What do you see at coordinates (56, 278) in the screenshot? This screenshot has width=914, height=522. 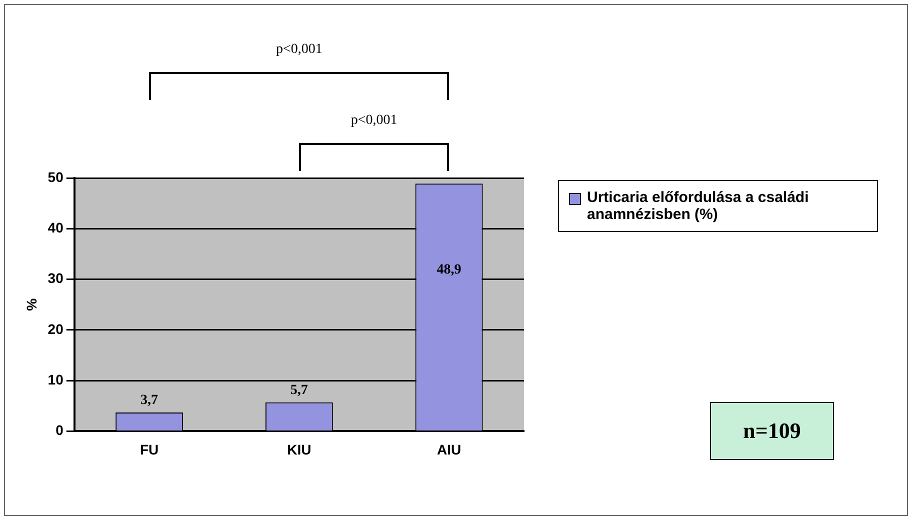 I see `y-tick-label: 30` at bounding box center [56, 278].